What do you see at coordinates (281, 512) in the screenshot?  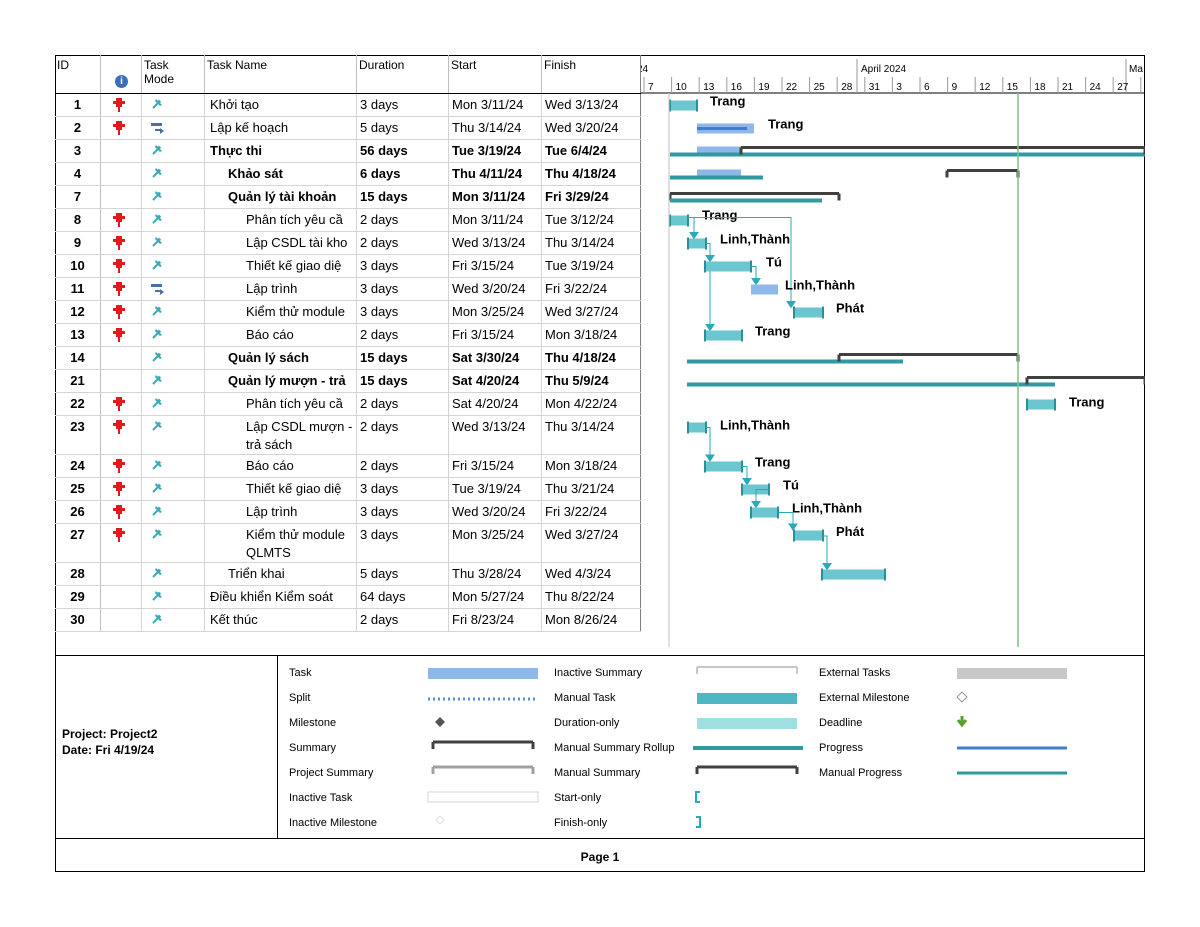 I see `task-name: Lập trình` at bounding box center [281, 512].